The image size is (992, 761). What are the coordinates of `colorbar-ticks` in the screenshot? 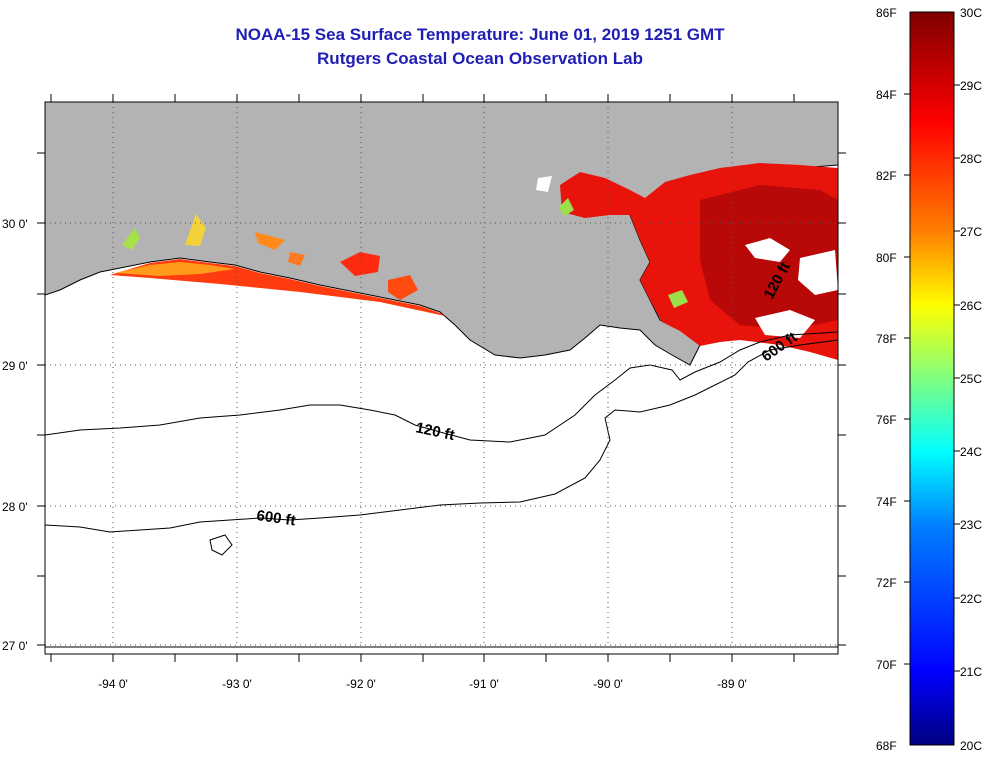 It's located at (932, 378).